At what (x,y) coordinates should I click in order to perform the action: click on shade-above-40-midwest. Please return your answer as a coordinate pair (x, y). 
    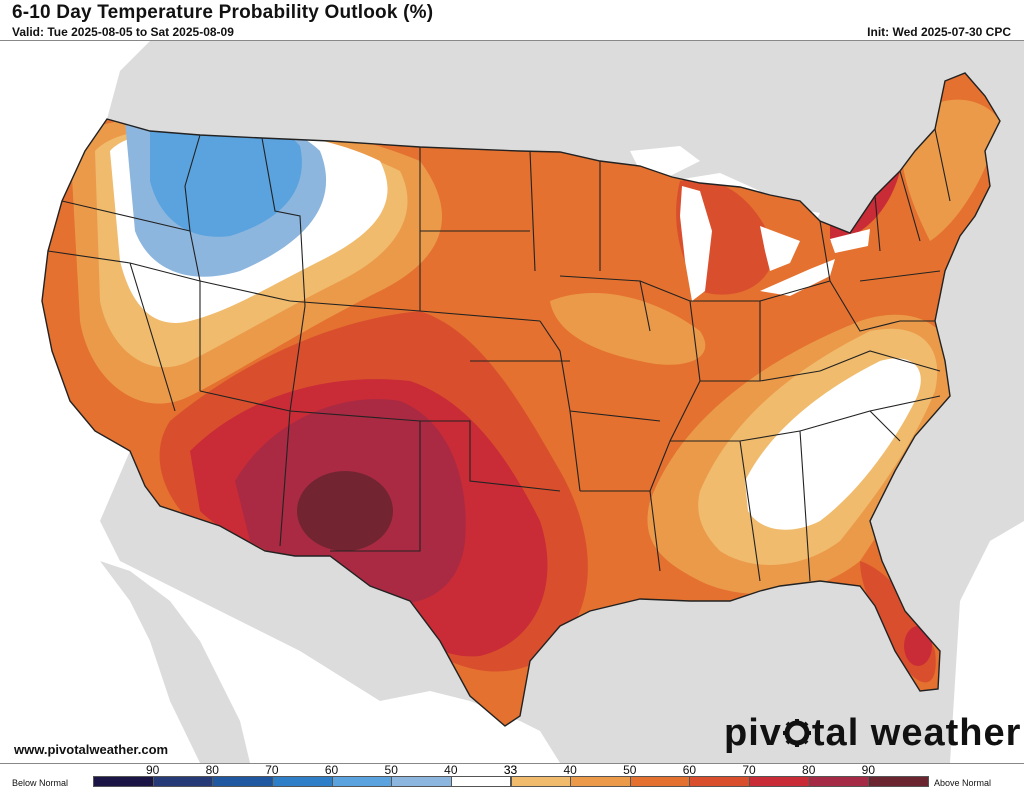
    Looking at the image, I should click on (628, 328).